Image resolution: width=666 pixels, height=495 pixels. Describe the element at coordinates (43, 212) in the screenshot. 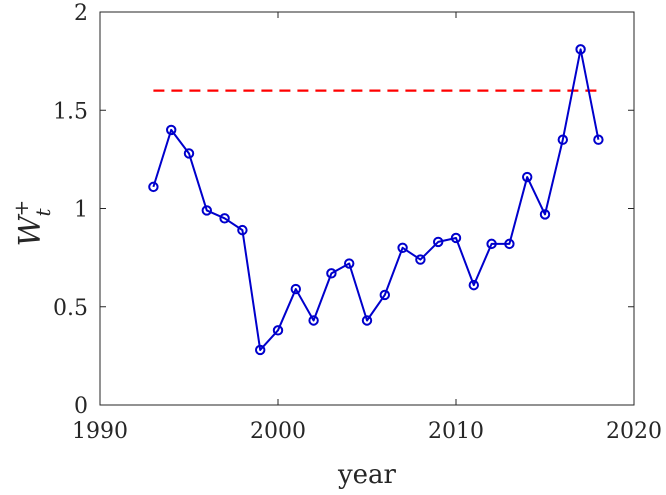

I see `y-axis-label-subscript: t` at that location.